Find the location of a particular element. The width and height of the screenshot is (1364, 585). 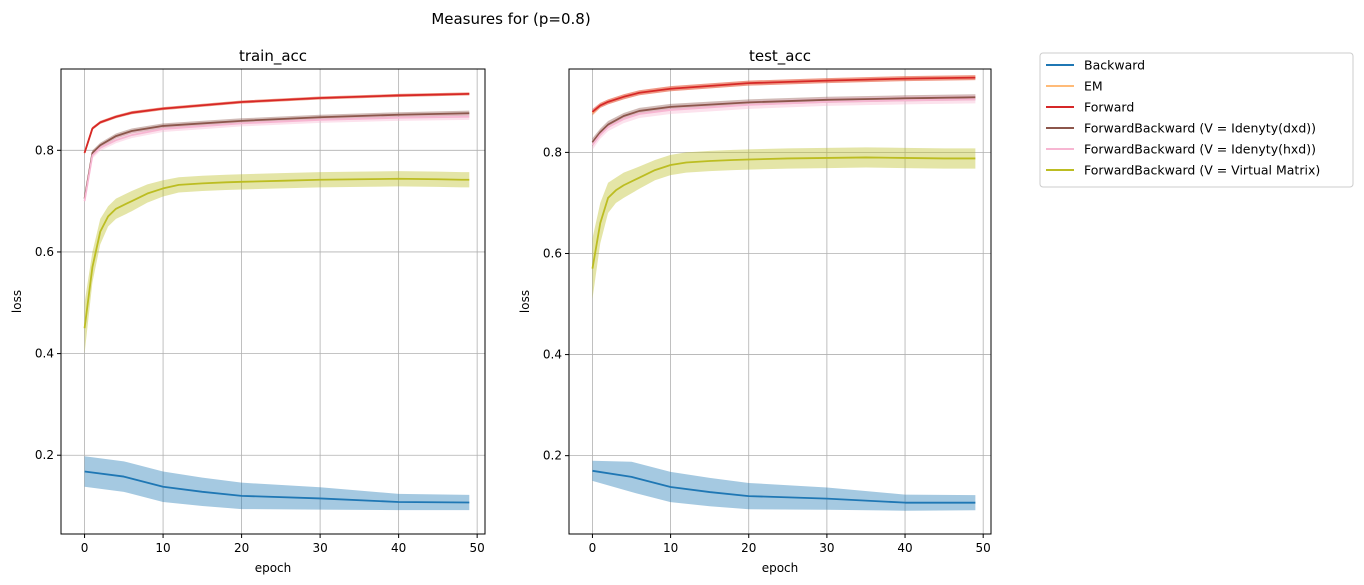

legend-entry-forwardbackward-v-virtual-matrix: ForwardBackward (V = Virtual Matrix) is located at coordinates (1183, 170).